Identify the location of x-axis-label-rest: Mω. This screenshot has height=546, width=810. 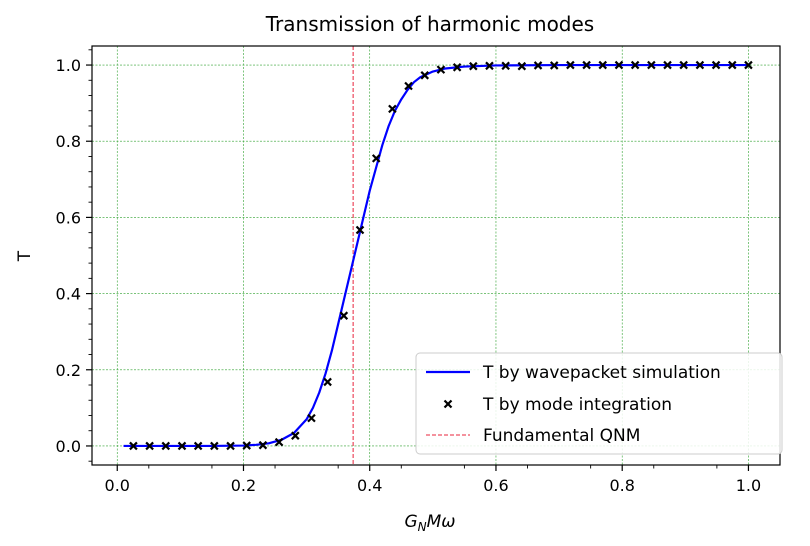
(441, 522).